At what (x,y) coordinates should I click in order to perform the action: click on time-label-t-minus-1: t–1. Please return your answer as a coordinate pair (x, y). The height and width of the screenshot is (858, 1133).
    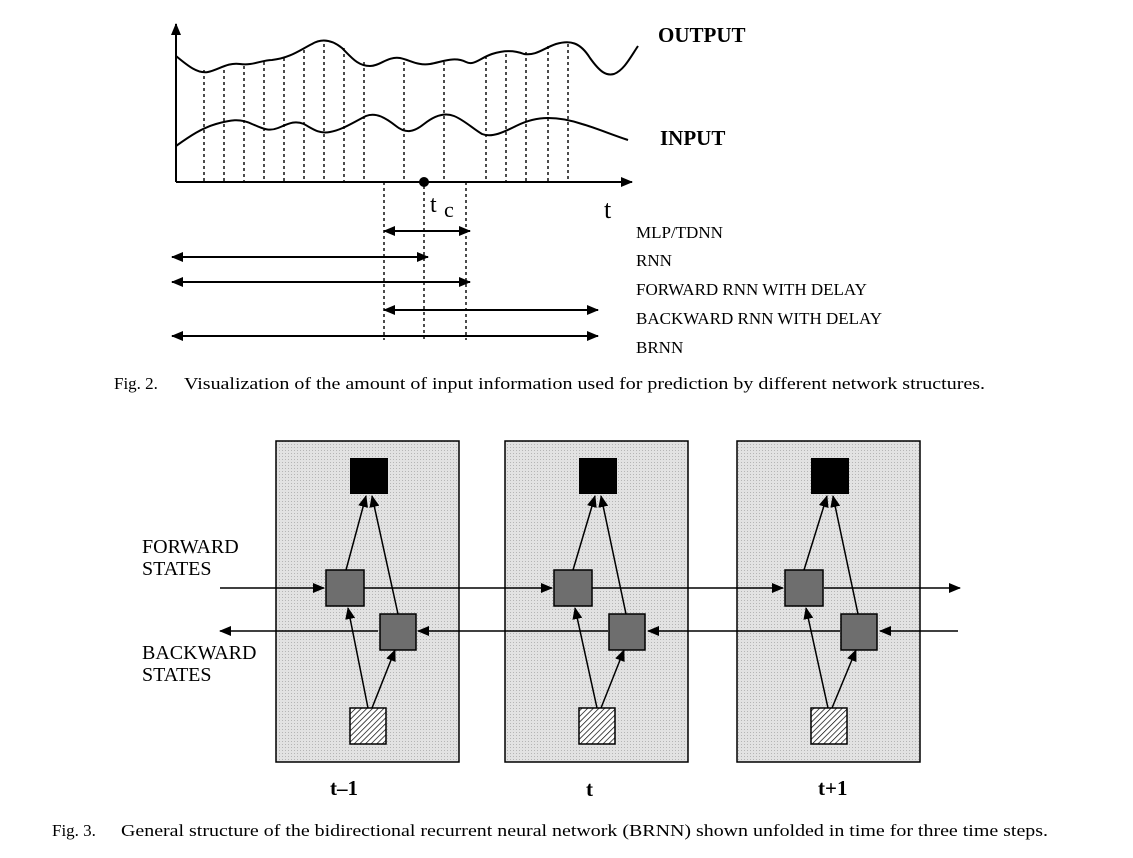
    Looking at the image, I should click on (344, 788).